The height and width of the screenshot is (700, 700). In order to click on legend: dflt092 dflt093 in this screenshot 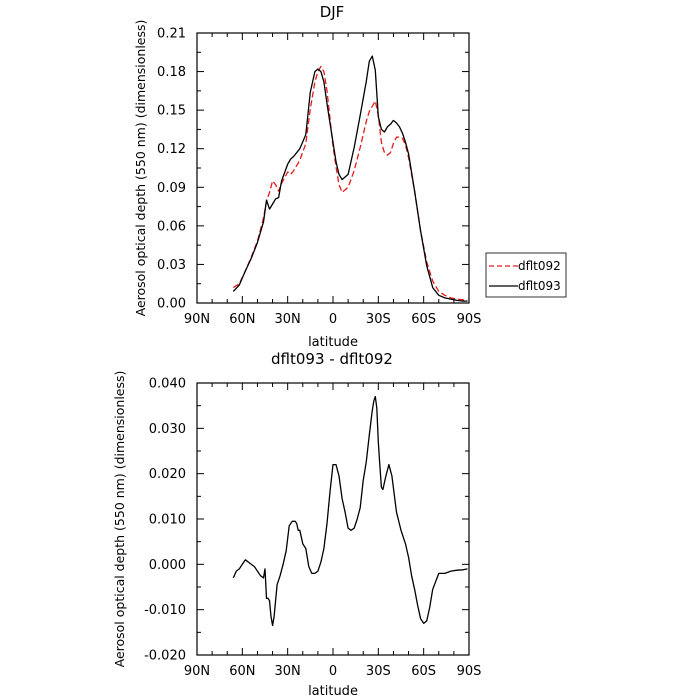, I will do `click(526, 275)`.